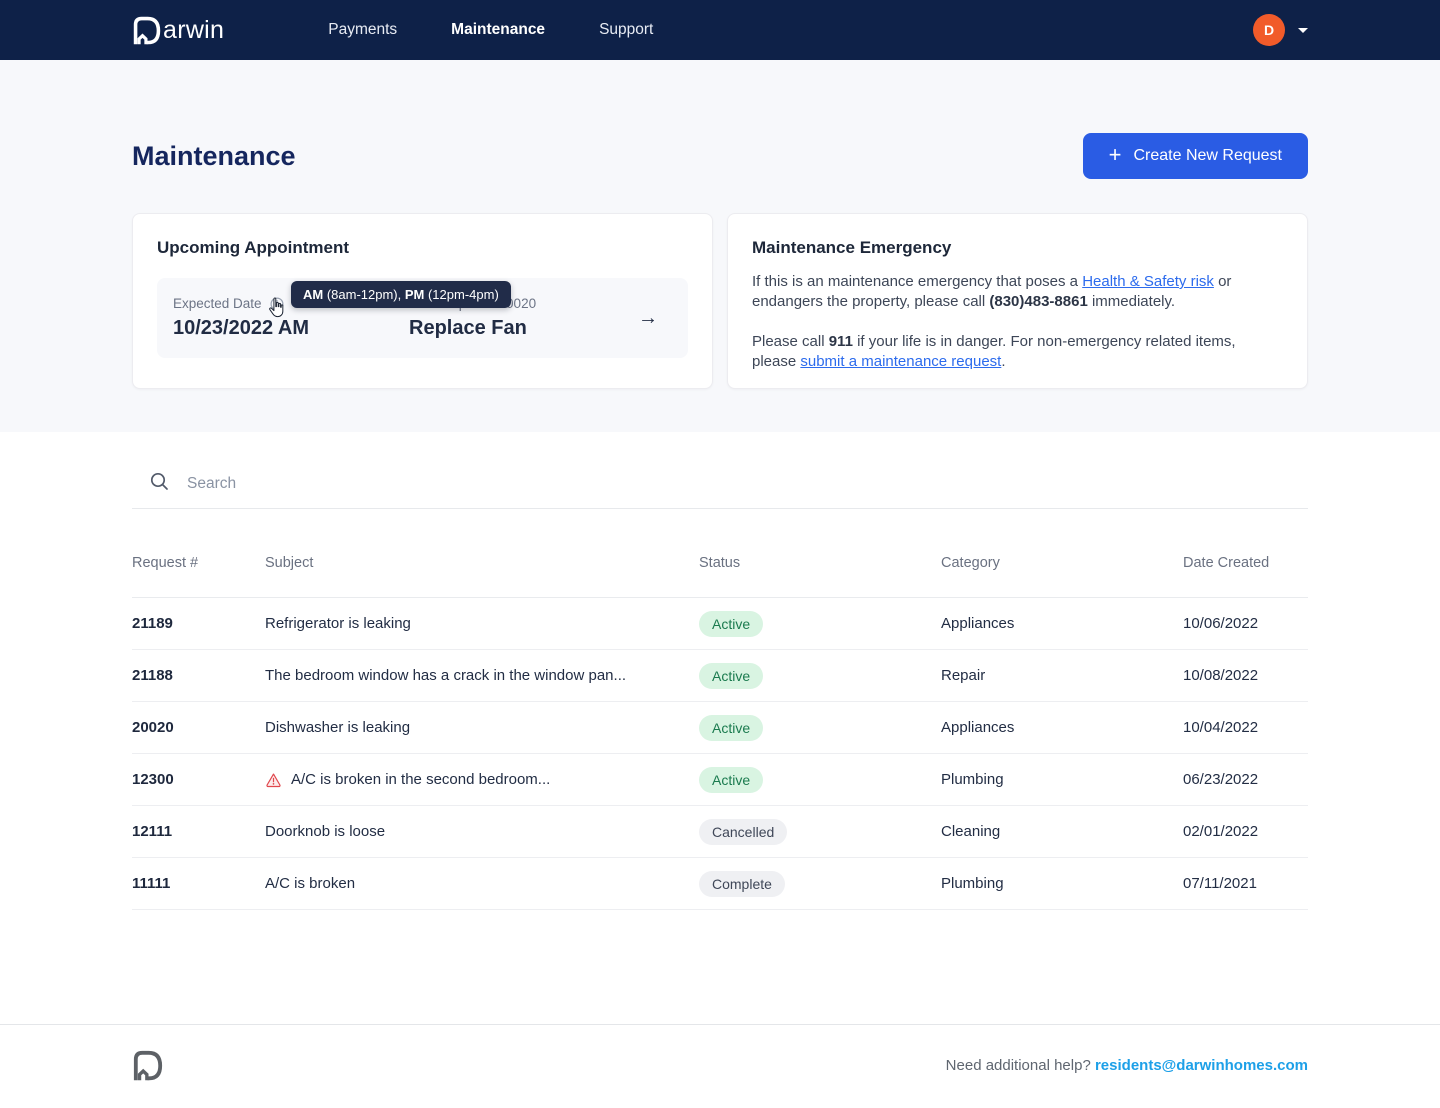 The image size is (1440, 1108). I want to click on support-email-link: residents@darwinhomes.com, so click(1201, 1065).